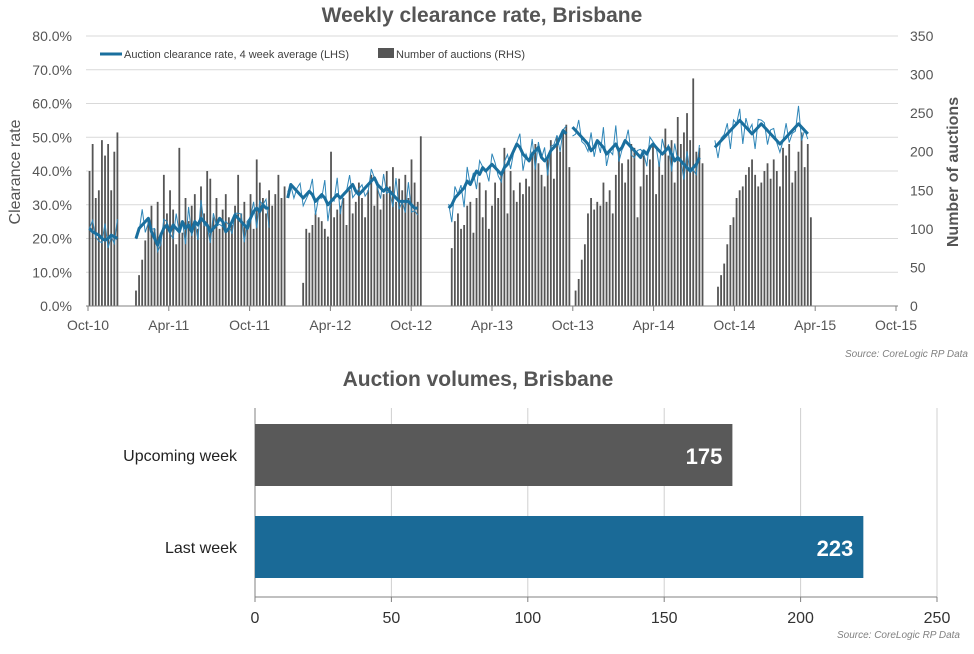  Describe the element at coordinates (392, 618) in the screenshot. I see `chart2-x-tick-label: 50` at that location.